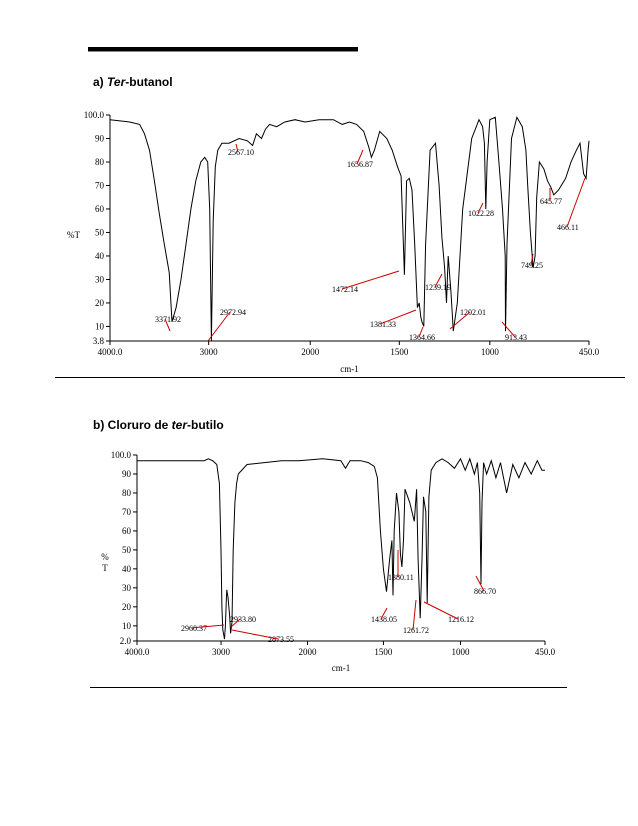 This screenshot has width=638, height=826. Describe the element at coordinates (383, 652) in the screenshot. I see `x-tick-label-1: 1500` at that location.